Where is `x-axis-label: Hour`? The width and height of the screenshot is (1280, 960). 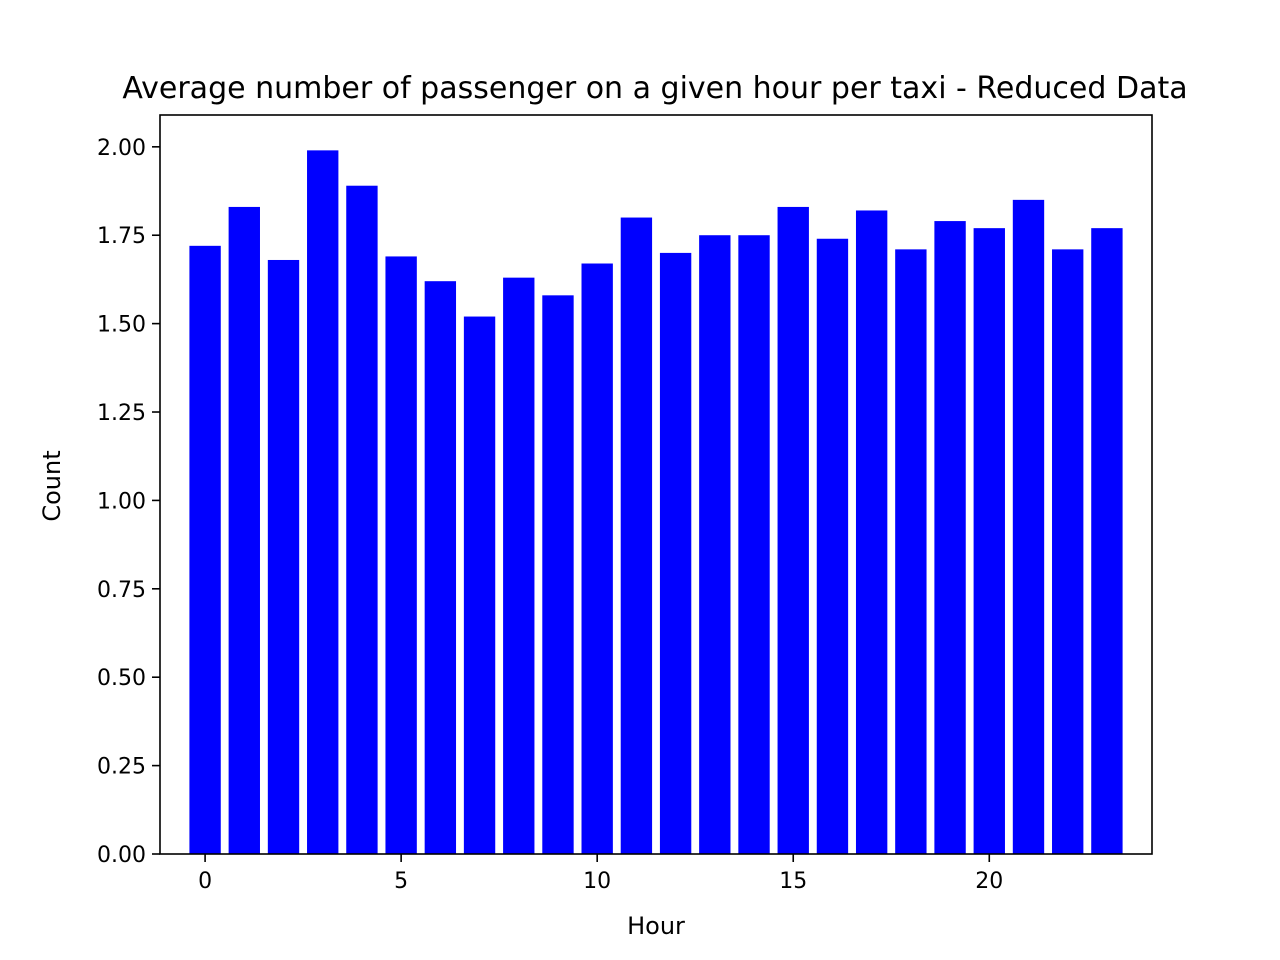
x-axis-label: Hour is located at coordinates (656, 926).